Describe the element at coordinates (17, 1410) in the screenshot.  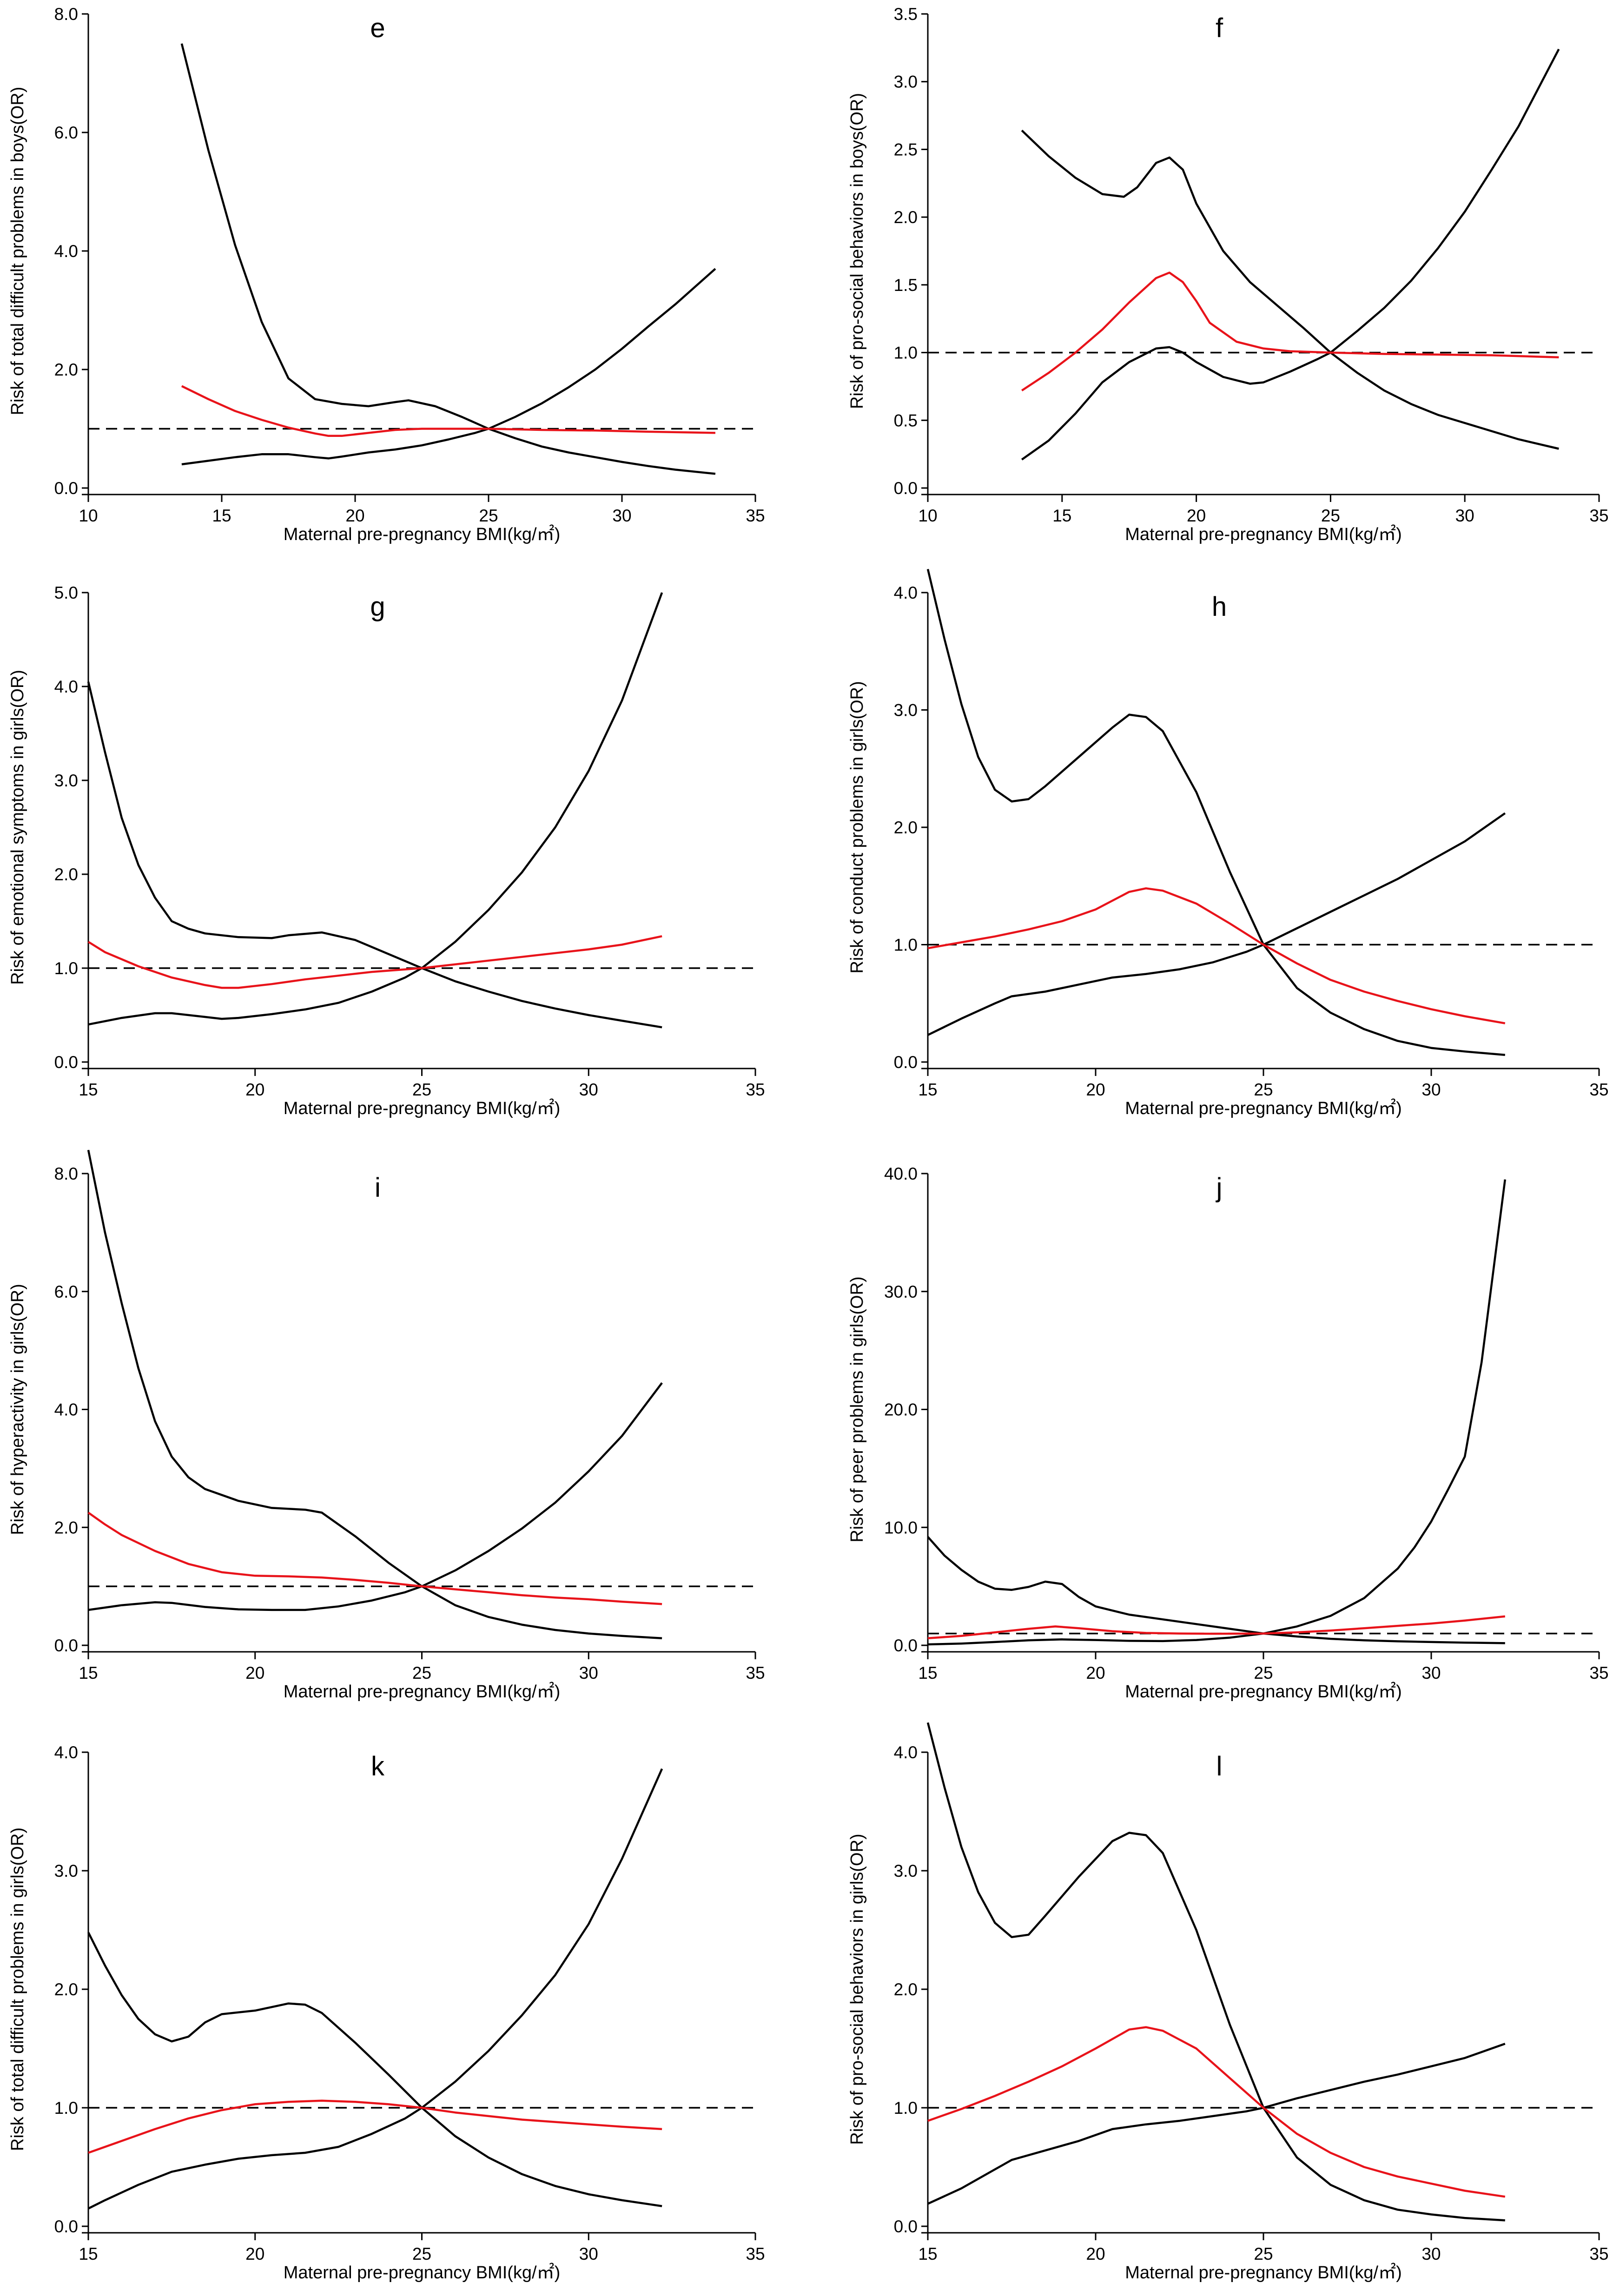
I see `y-axis-title: Risk of hyperactivity in girls(OR)` at that location.